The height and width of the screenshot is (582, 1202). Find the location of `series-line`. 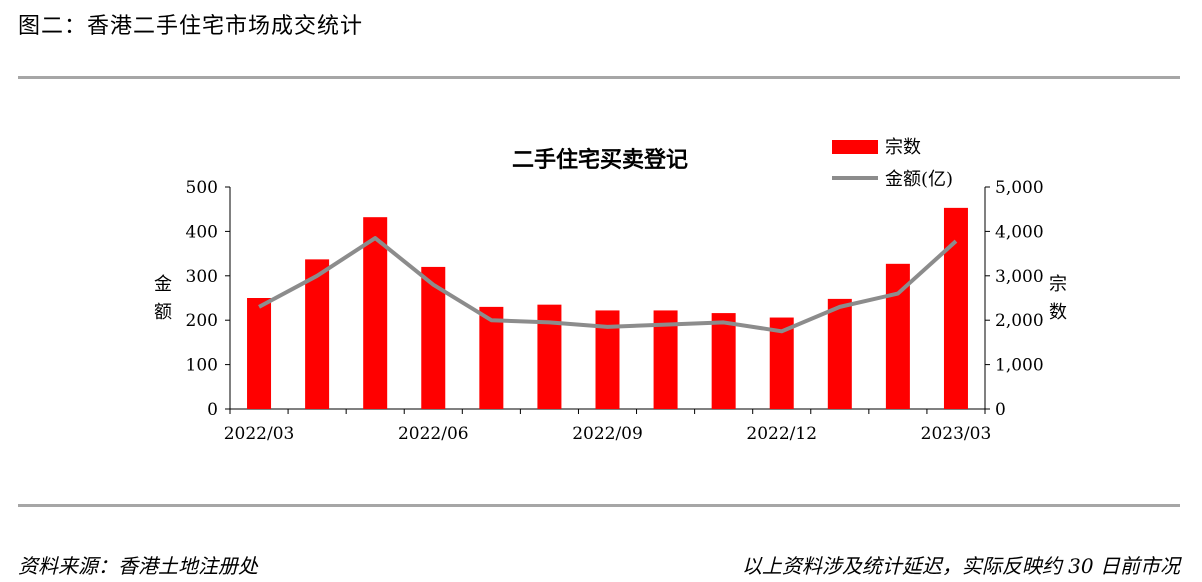

series-line is located at coordinates (608, 285).